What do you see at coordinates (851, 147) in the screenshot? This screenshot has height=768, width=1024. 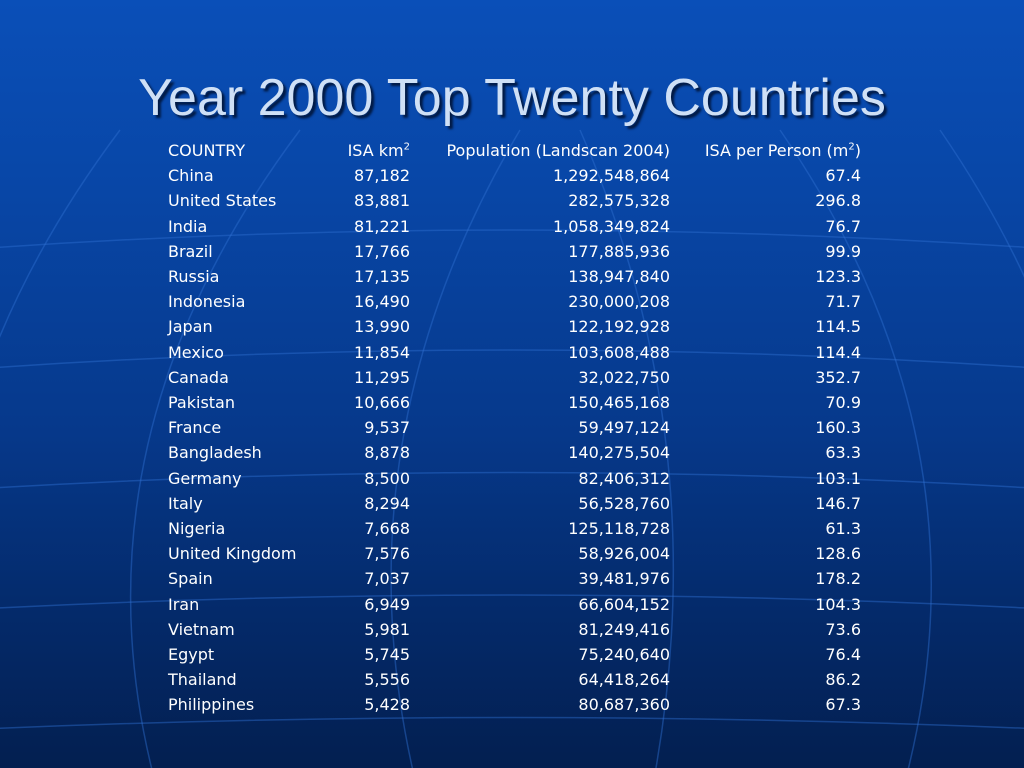 I see `header-per-person-superscript: 2` at bounding box center [851, 147].